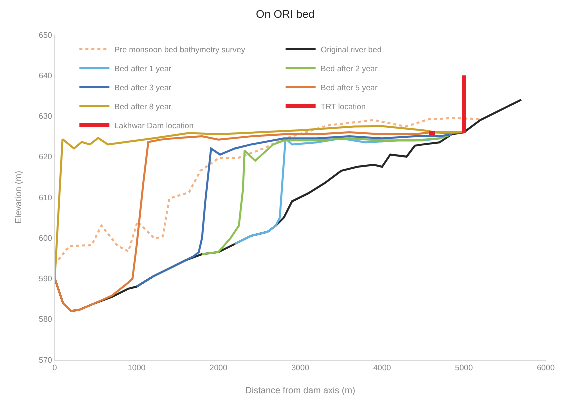 This screenshot has height=405, width=571. I want to click on y-tick-label: 570, so click(46, 360).